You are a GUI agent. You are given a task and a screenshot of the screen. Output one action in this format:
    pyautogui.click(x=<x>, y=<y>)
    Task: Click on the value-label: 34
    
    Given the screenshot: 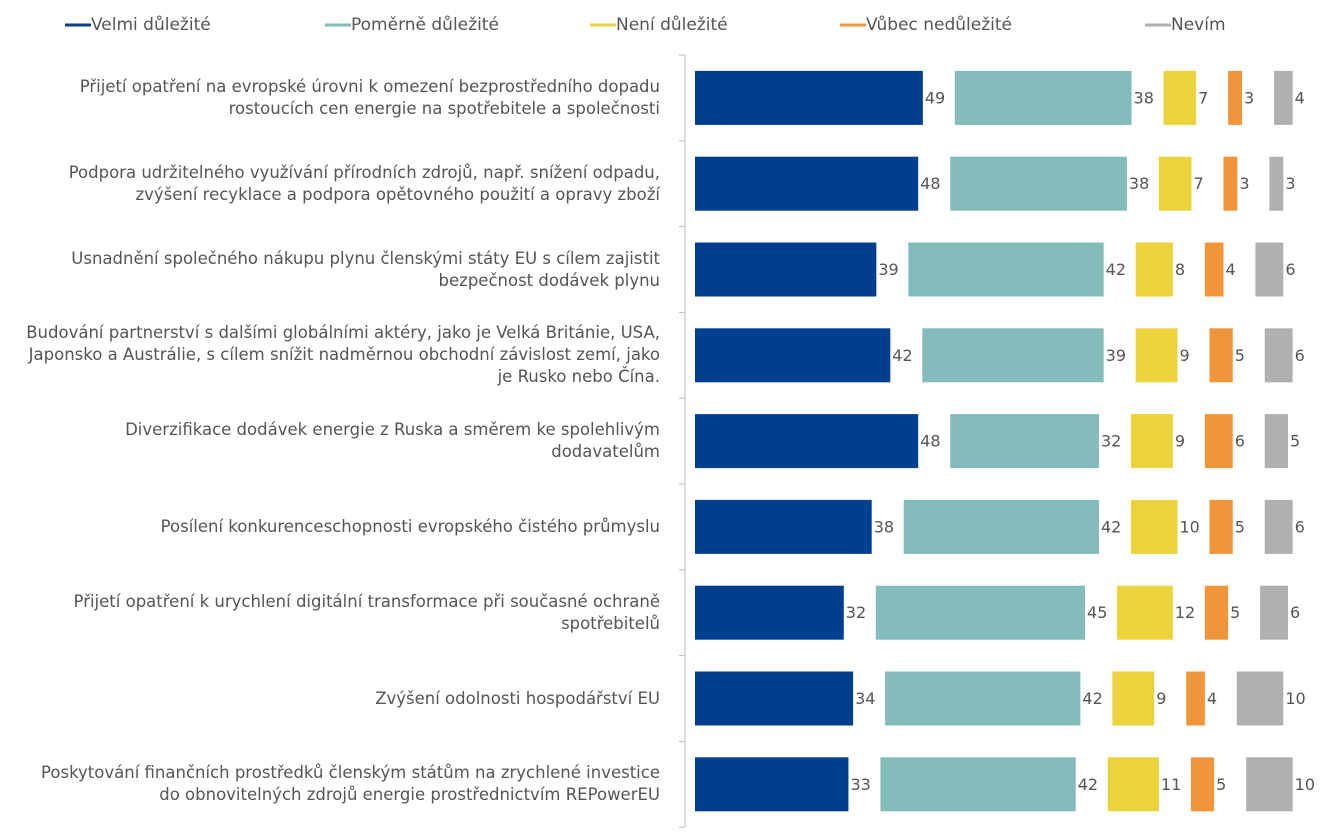 What is the action you would take?
    pyautogui.click(x=865, y=698)
    